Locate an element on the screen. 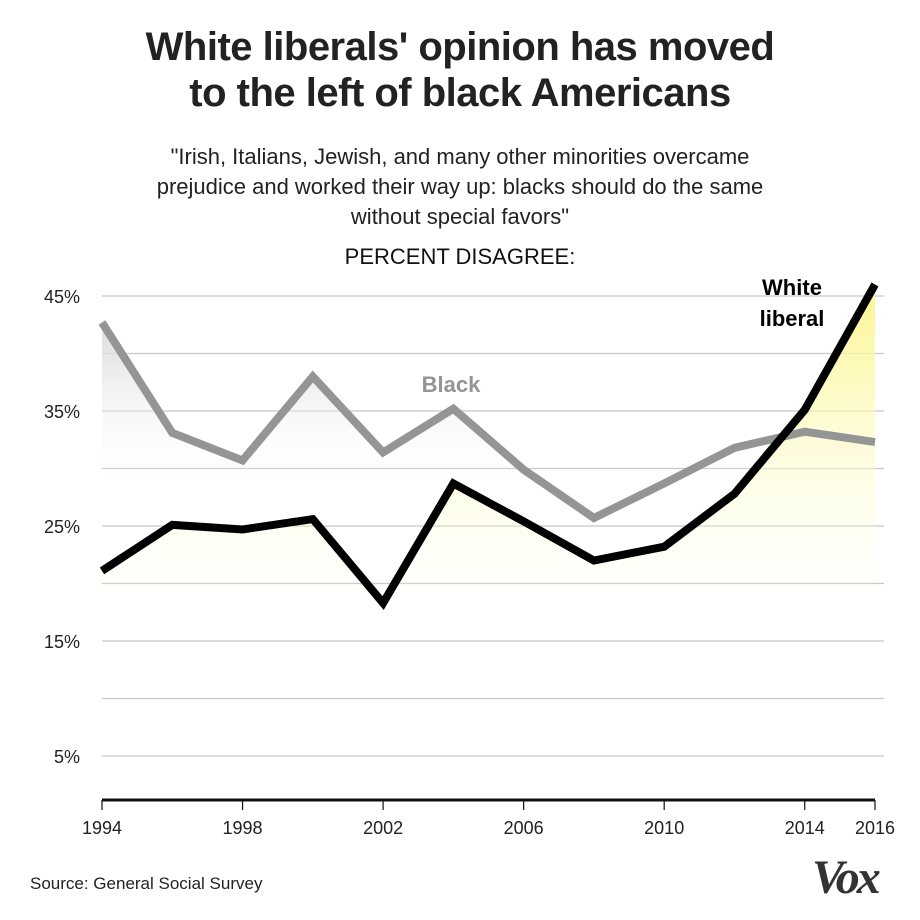 This screenshot has width=920, height=920. measure-label: PERCENT DISAGREE: is located at coordinates (460, 256).